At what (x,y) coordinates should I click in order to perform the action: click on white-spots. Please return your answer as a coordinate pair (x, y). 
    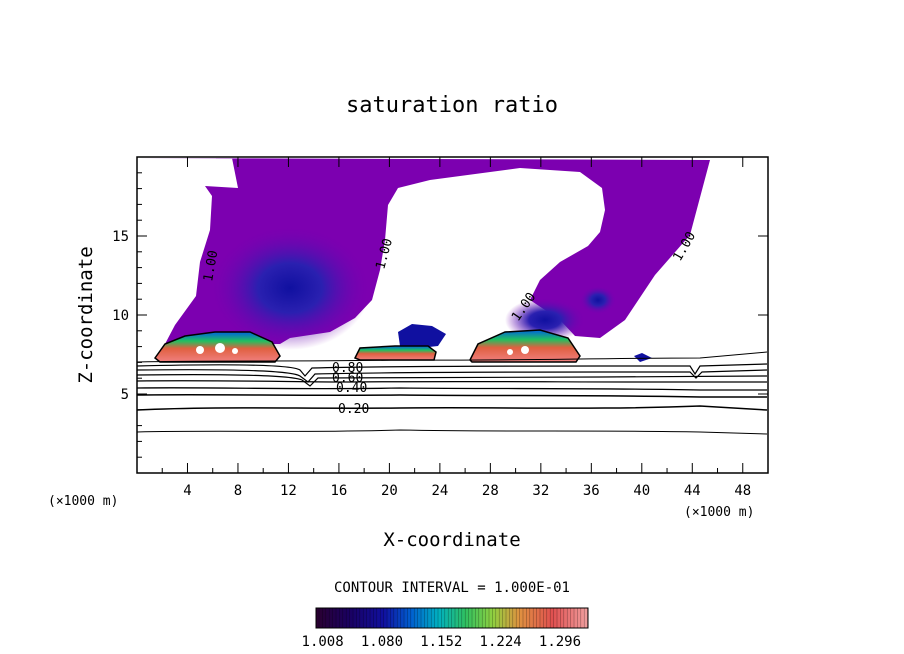
    Looking at the image, I should click on (362, 349).